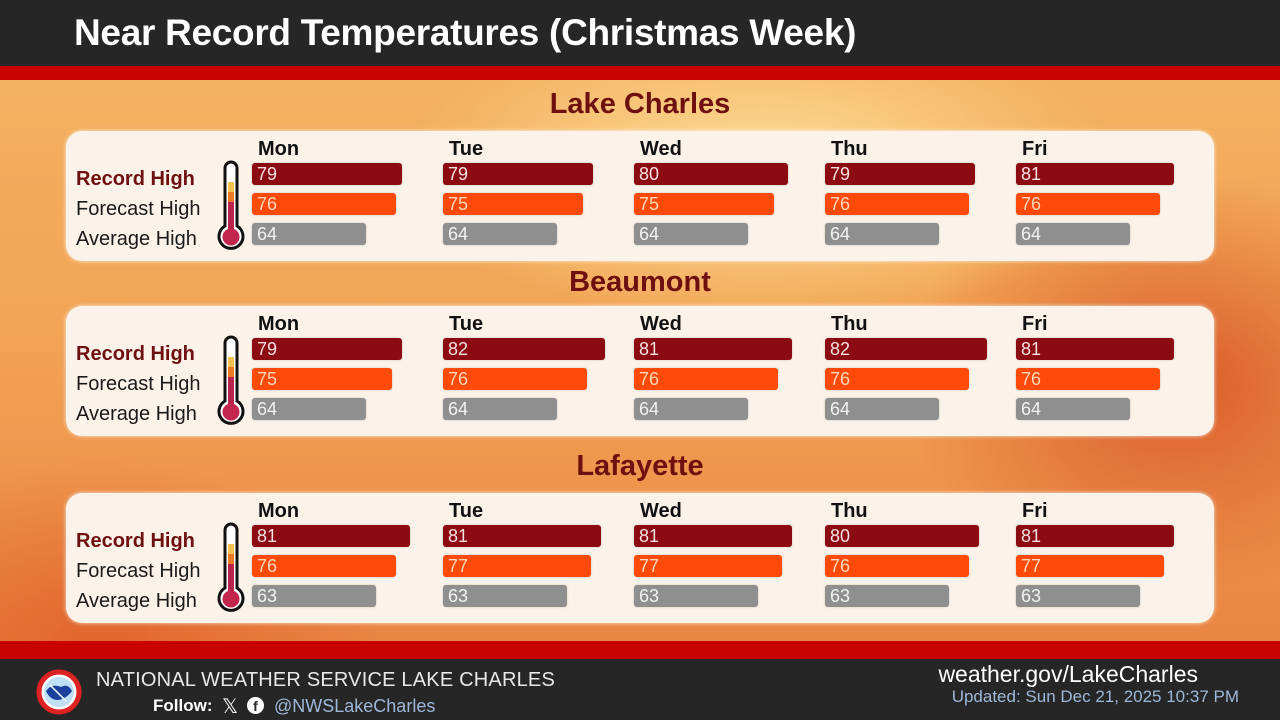 The image size is (1280, 720). I want to click on follow-label: Follow:, so click(183, 705).